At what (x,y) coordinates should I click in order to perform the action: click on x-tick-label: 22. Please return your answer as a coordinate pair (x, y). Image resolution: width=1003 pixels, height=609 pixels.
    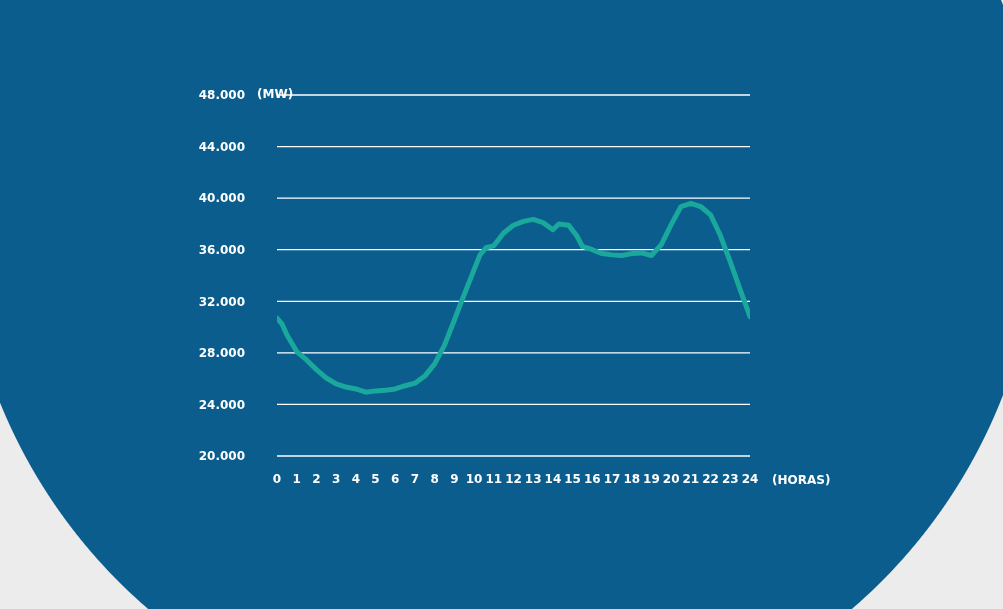
    Looking at the image, I should click on (710, 478).